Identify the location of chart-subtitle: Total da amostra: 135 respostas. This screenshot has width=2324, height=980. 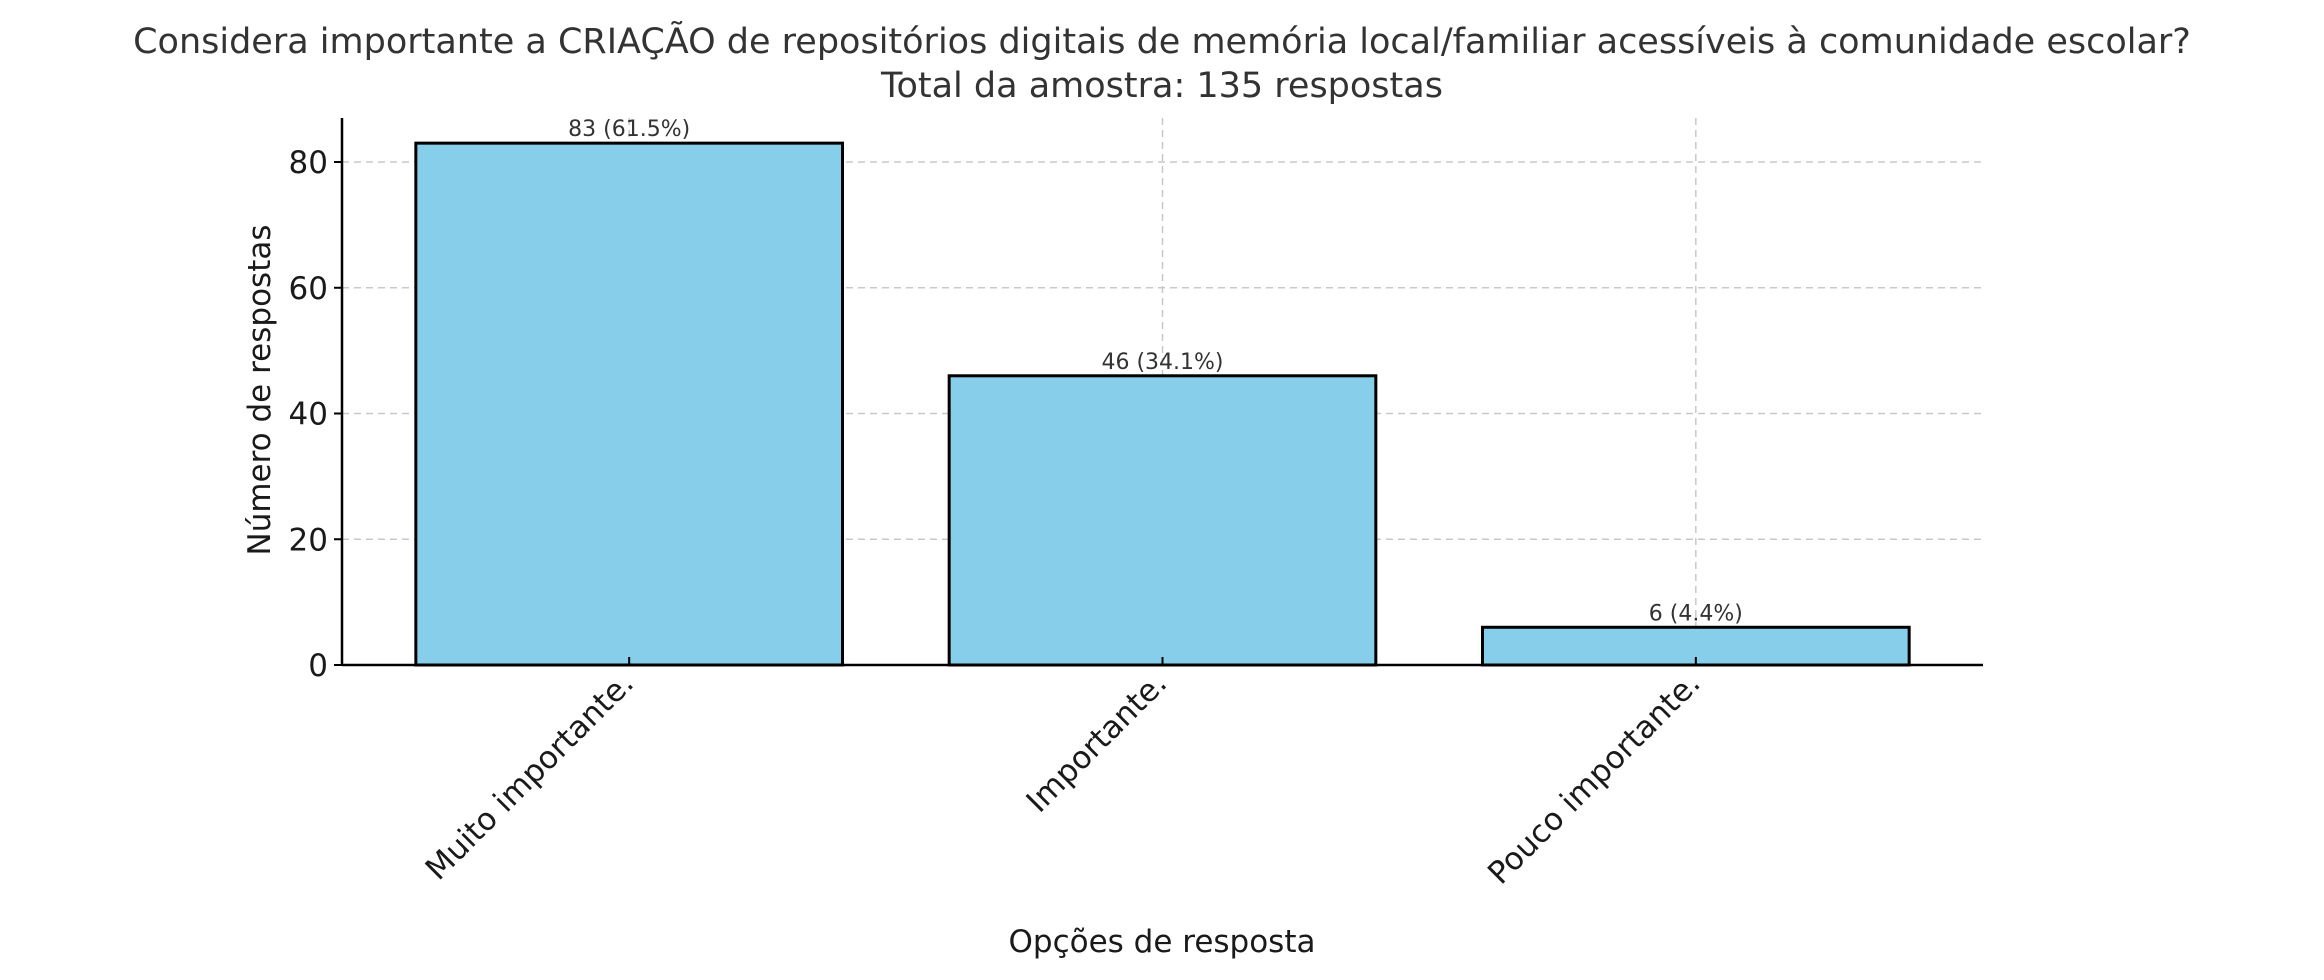
(1161, 86).